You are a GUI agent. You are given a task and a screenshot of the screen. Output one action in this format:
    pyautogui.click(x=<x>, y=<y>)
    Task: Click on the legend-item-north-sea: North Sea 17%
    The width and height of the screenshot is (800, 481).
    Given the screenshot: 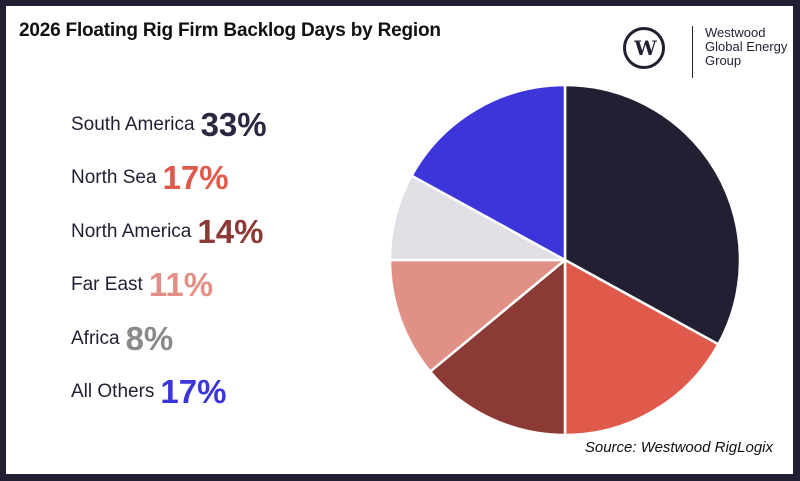 What is the action you would take?
    pyautogui.click(x=150, y=178)
    